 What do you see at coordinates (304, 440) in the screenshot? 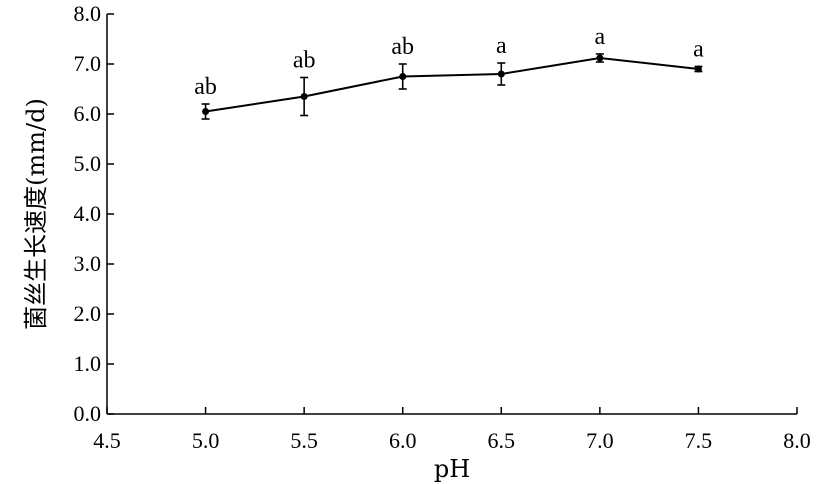
I see `x-tick-label: 5.5` at bounding box center [304, 440].